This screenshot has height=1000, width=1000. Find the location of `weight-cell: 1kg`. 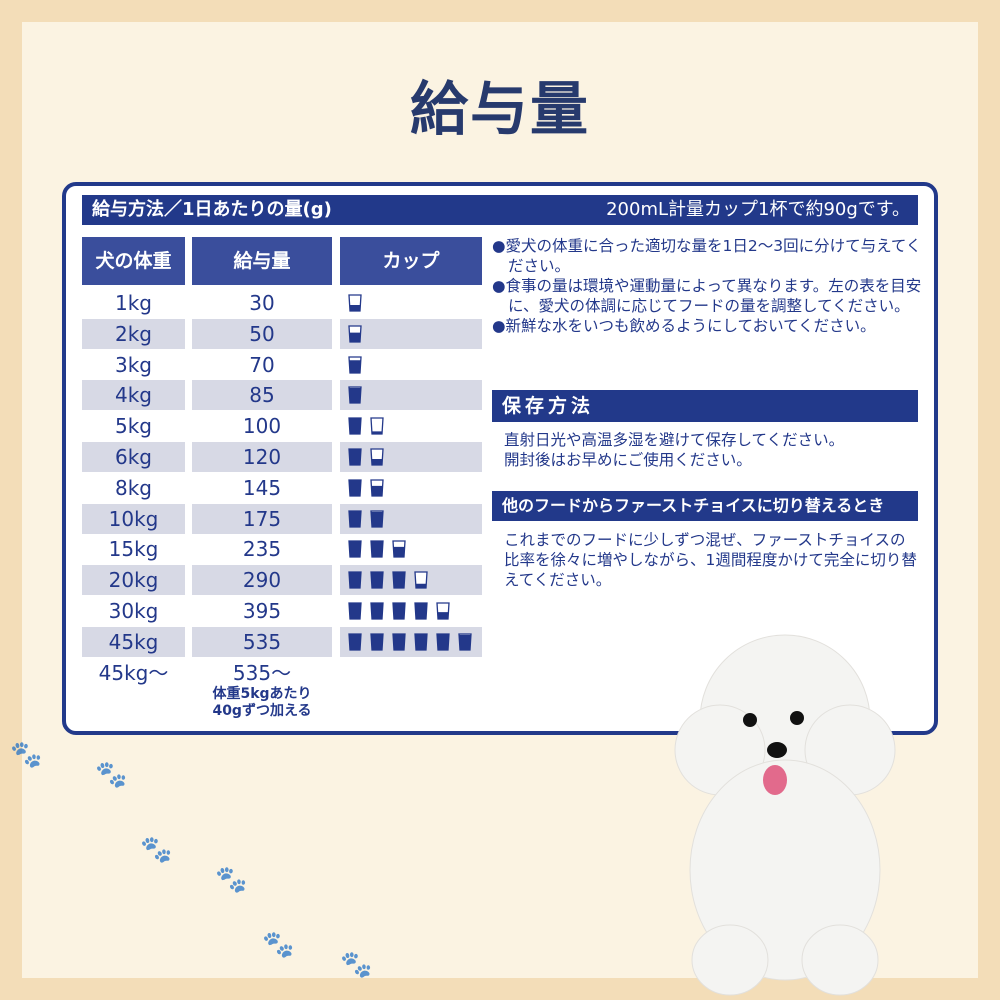

weight-cell: 1kg is located at coordinates (133, 303).